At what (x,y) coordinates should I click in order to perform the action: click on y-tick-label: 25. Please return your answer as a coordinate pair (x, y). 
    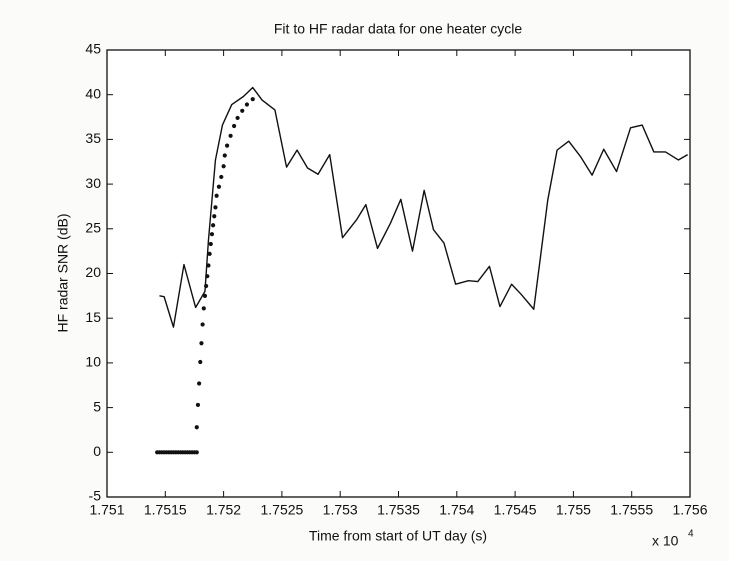
    Looking at the image, I should click on (93, 228).